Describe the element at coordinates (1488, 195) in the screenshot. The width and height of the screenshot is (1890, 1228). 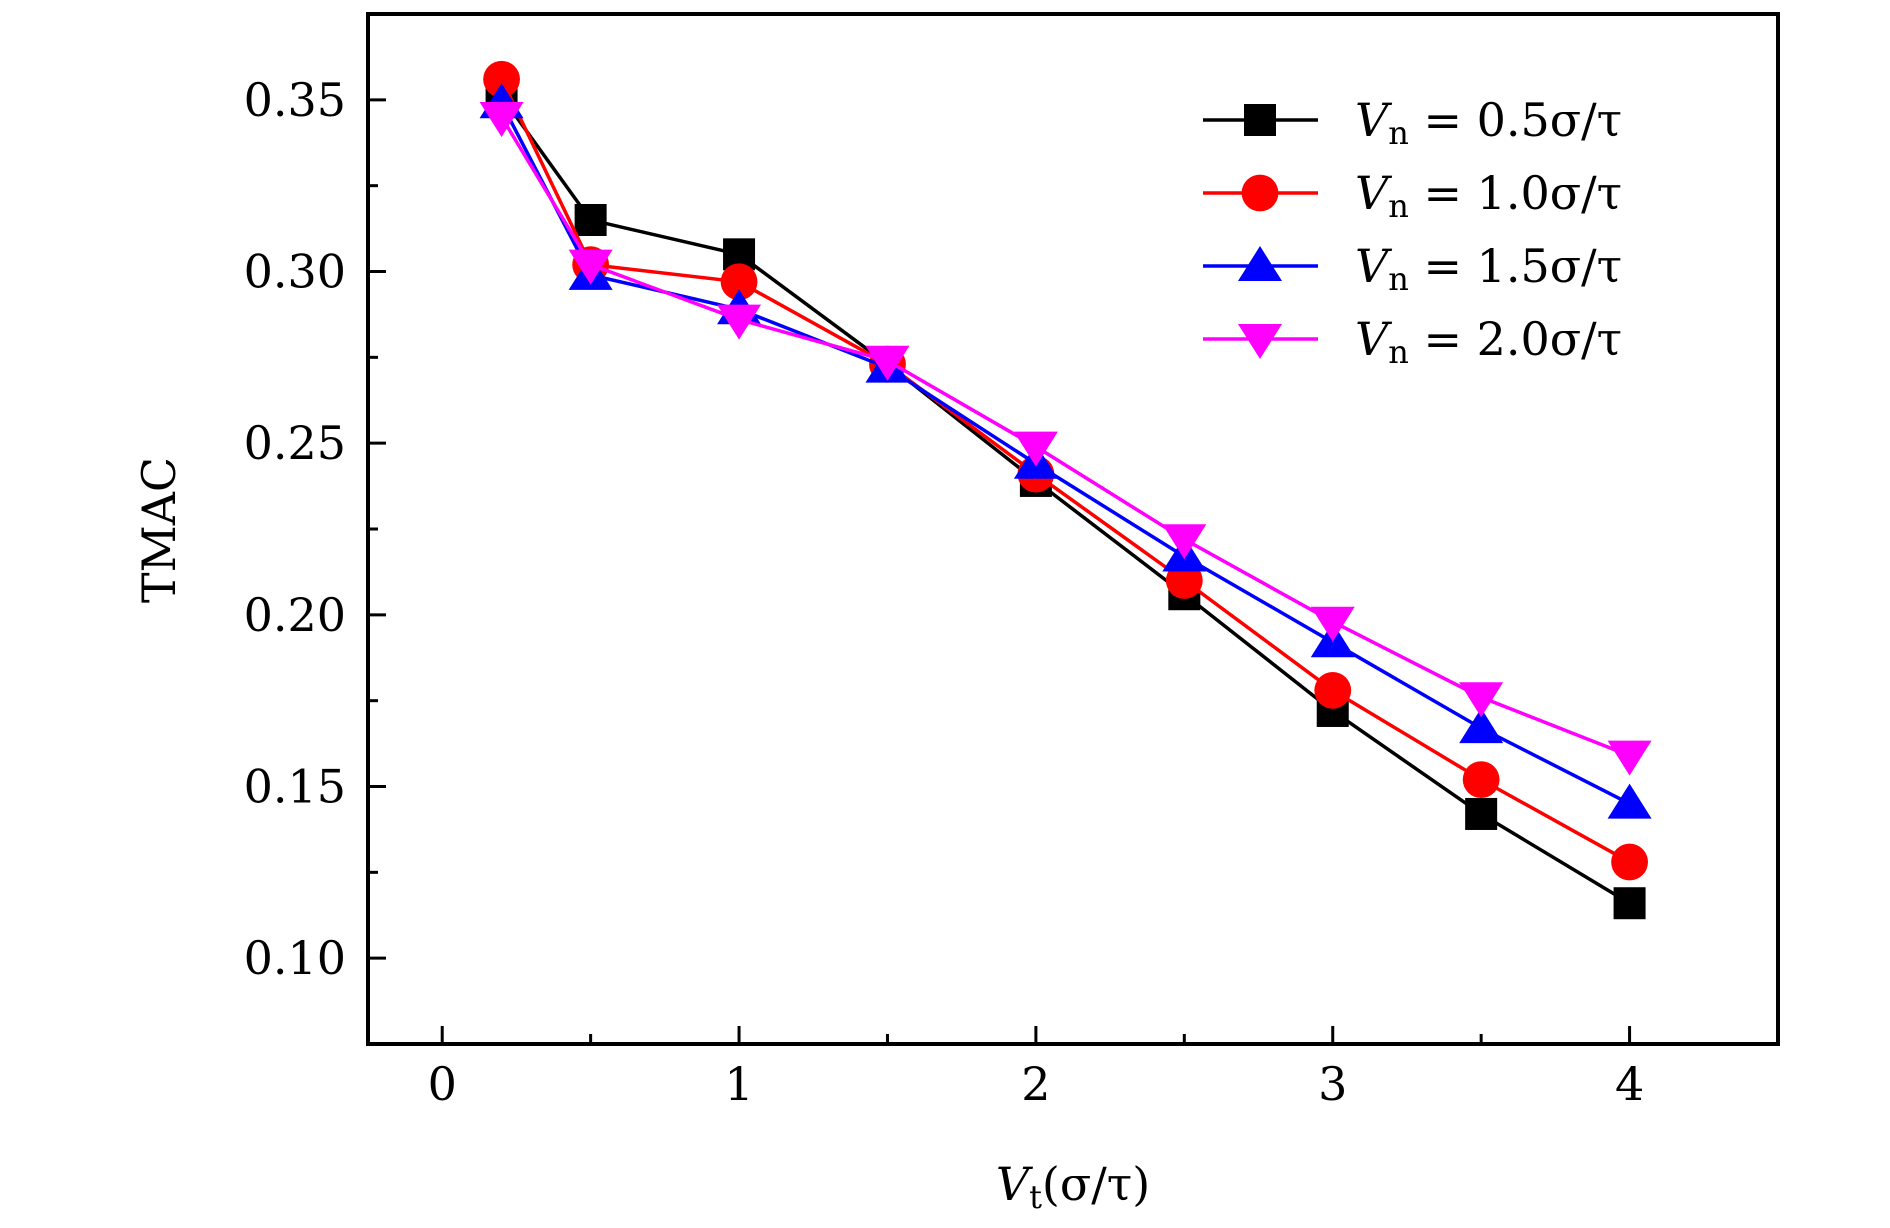
I see `legend-label: Vn = 1.0σ/τ` at that location.